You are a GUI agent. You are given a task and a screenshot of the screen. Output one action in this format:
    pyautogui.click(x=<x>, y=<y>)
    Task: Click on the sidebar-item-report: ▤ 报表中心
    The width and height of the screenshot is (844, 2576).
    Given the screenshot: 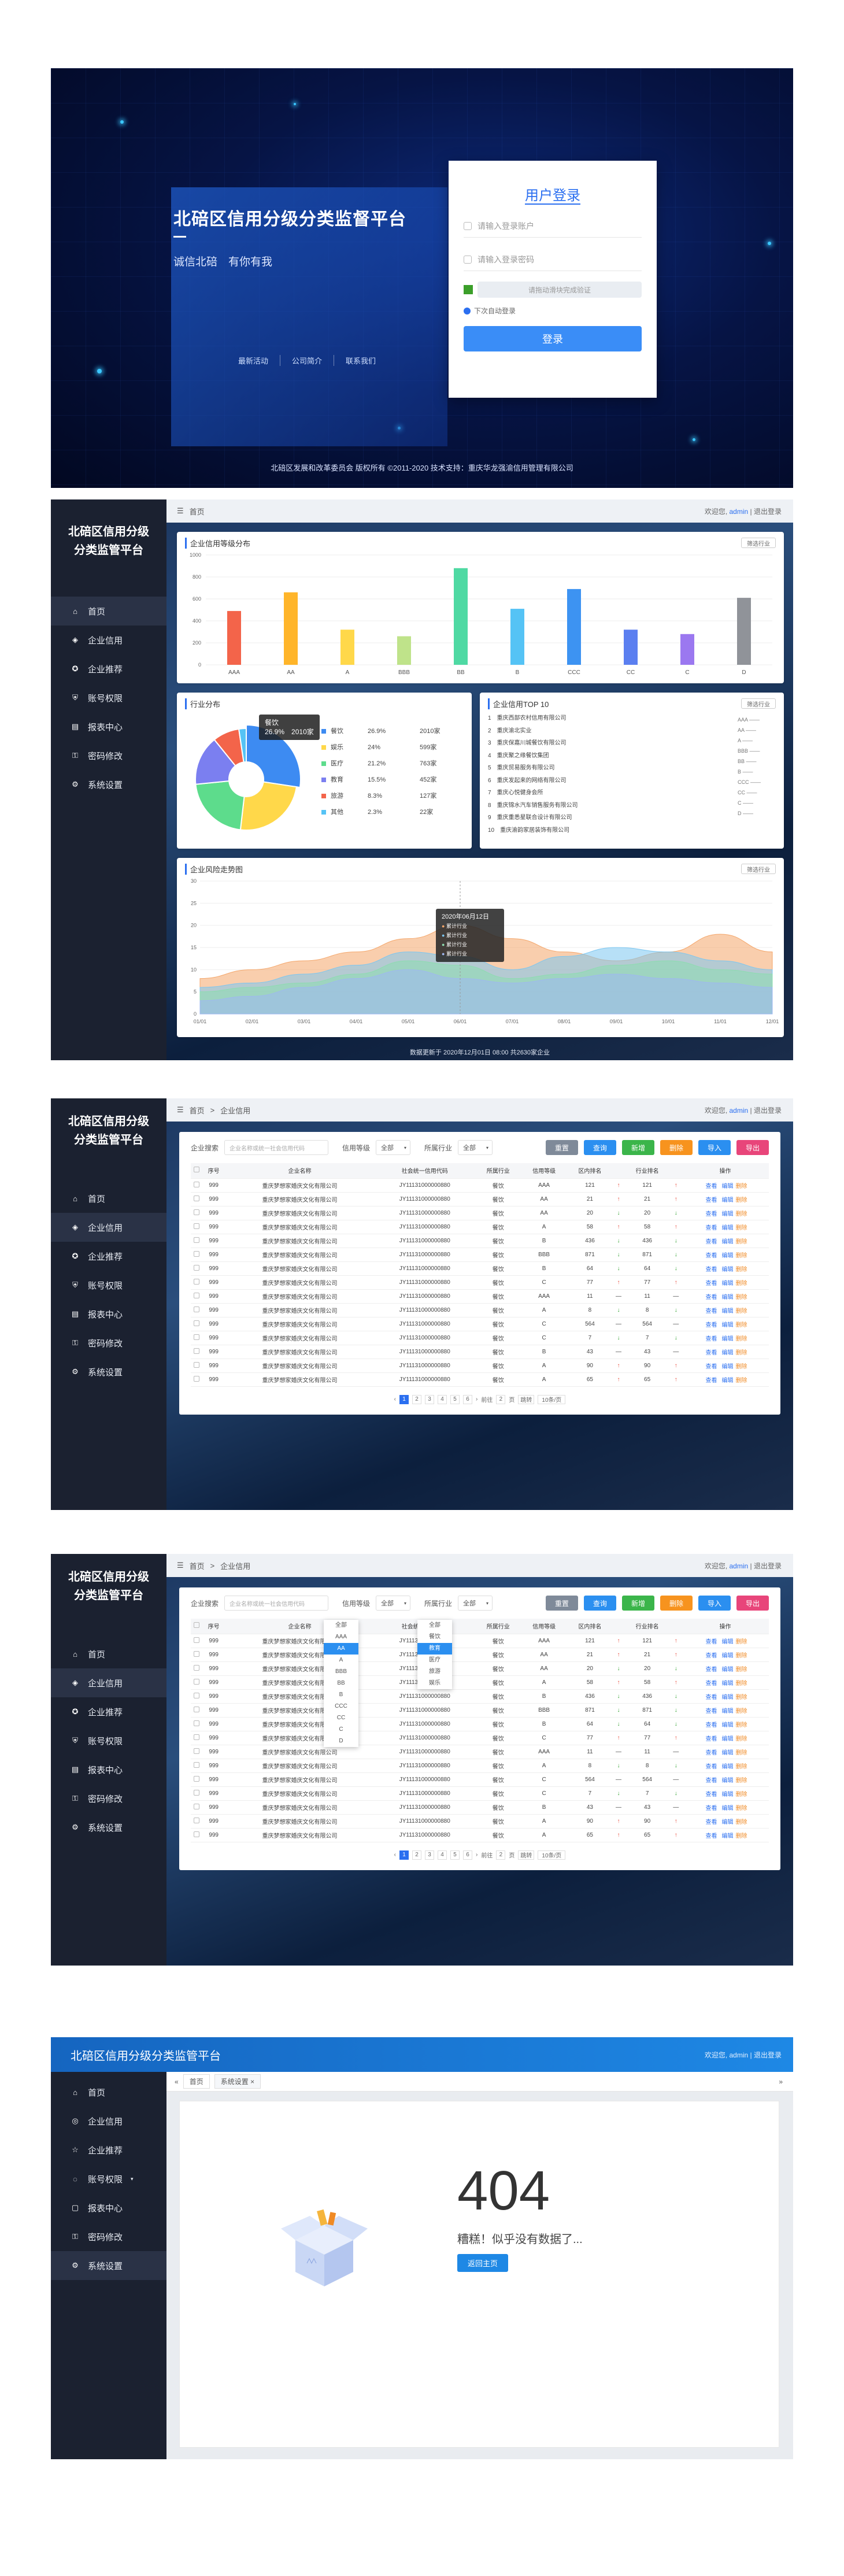 What is the action you would take?
    pyautogui.click(x=108, y=1314)
    